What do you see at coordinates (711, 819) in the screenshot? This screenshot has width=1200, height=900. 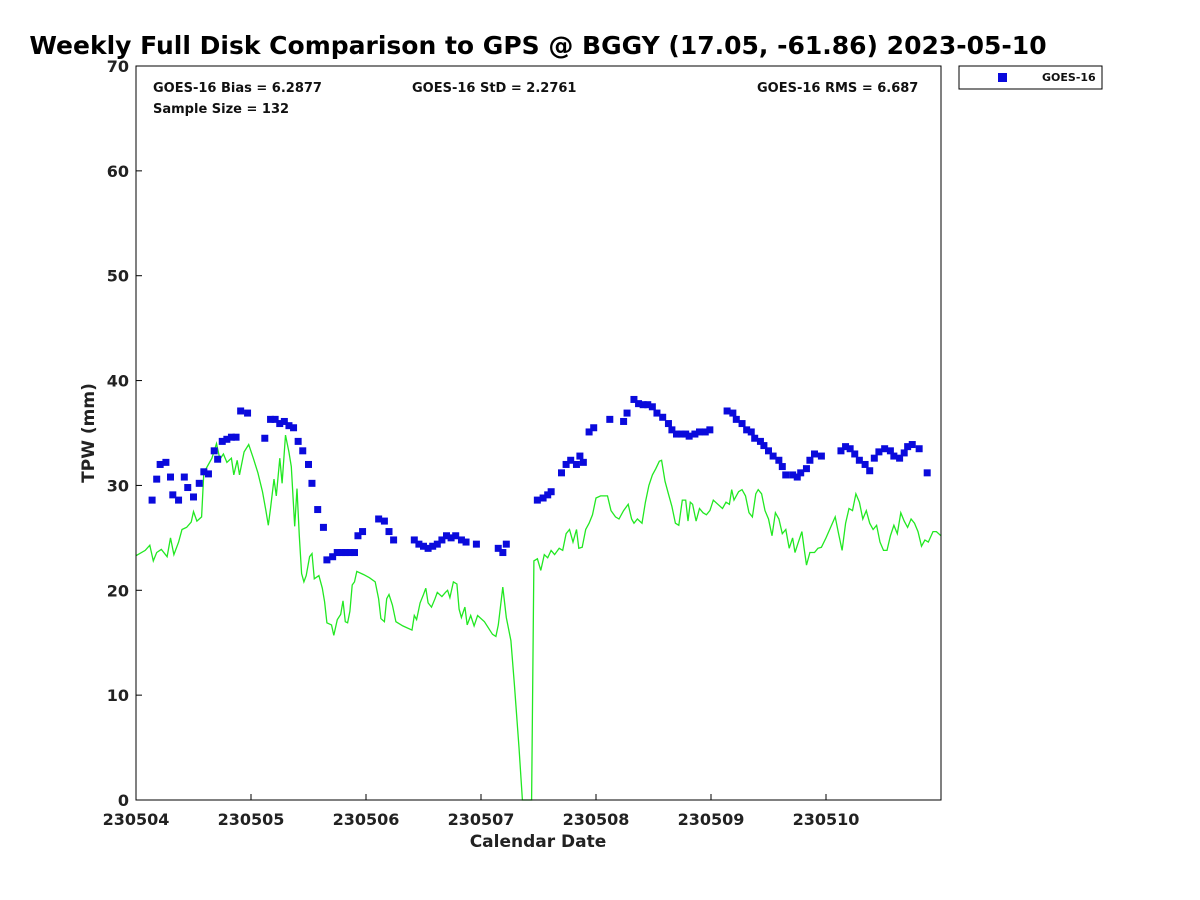 I see `x-tick-label: 230509` at bounding box center [711, 819].